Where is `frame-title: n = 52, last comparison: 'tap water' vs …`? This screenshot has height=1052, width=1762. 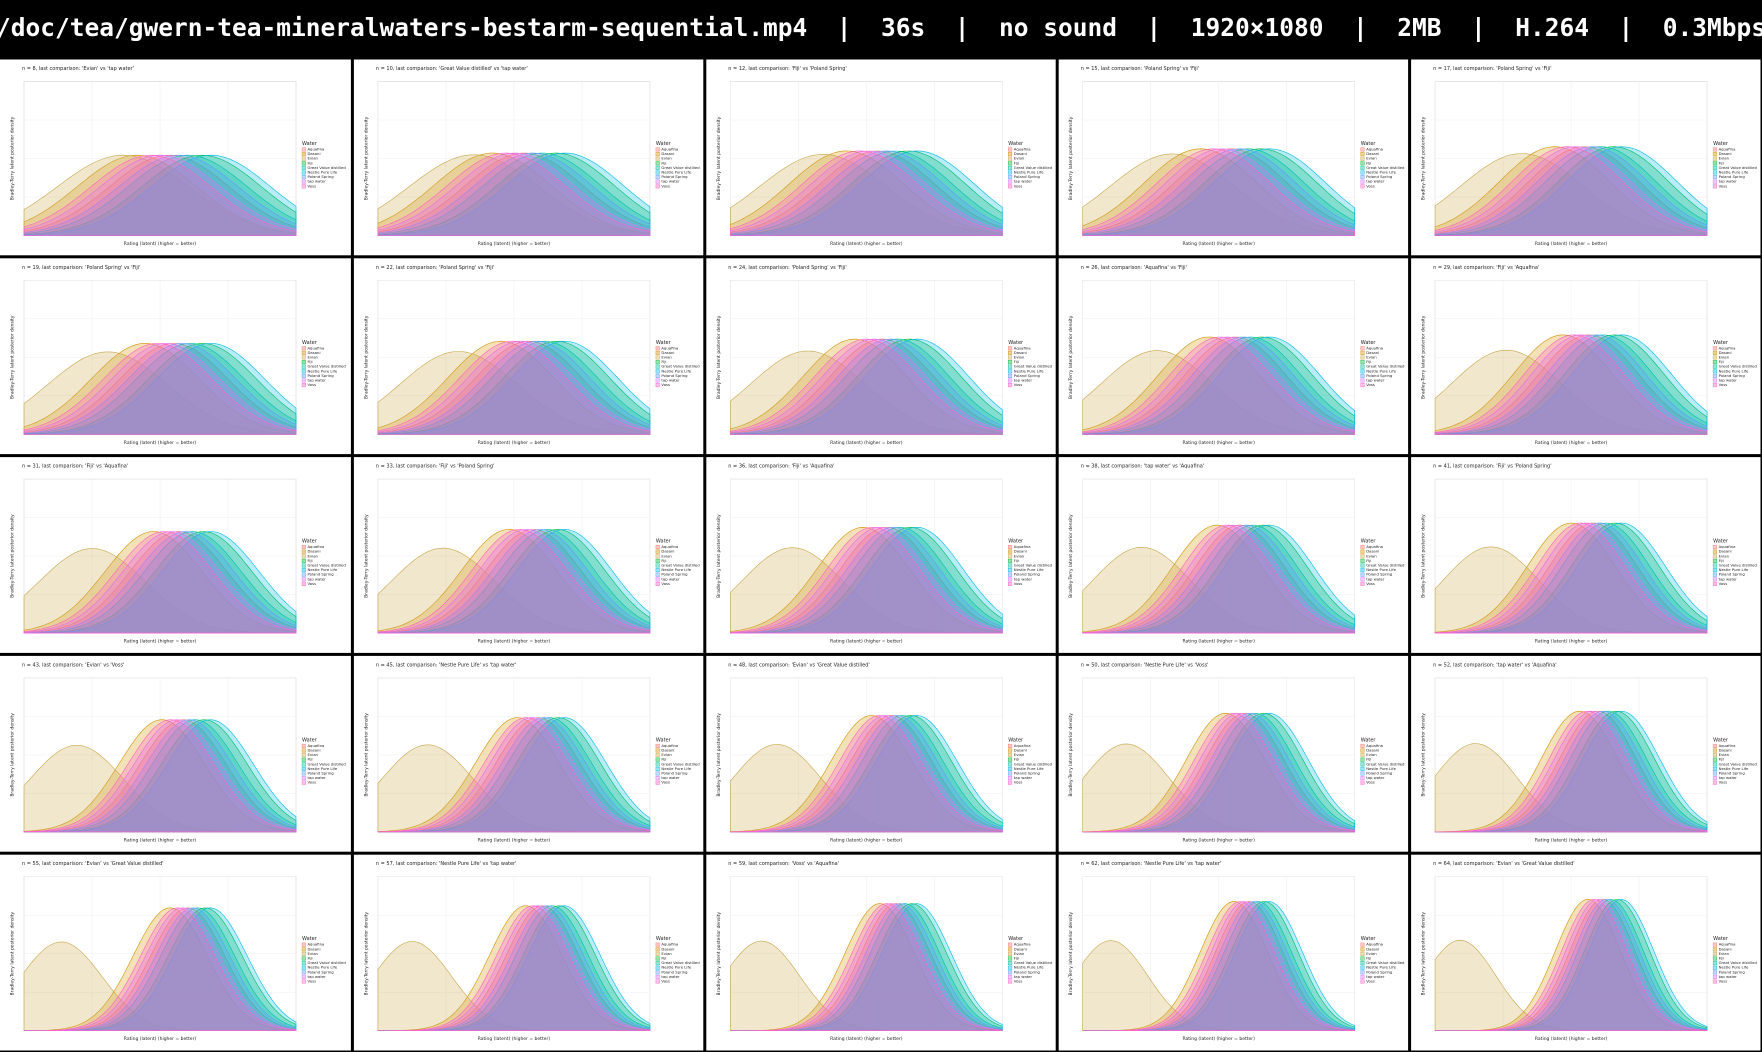
frame-title: n = 52, last comparison: 'tap water' vs … is located at coordinates (1495, 665).